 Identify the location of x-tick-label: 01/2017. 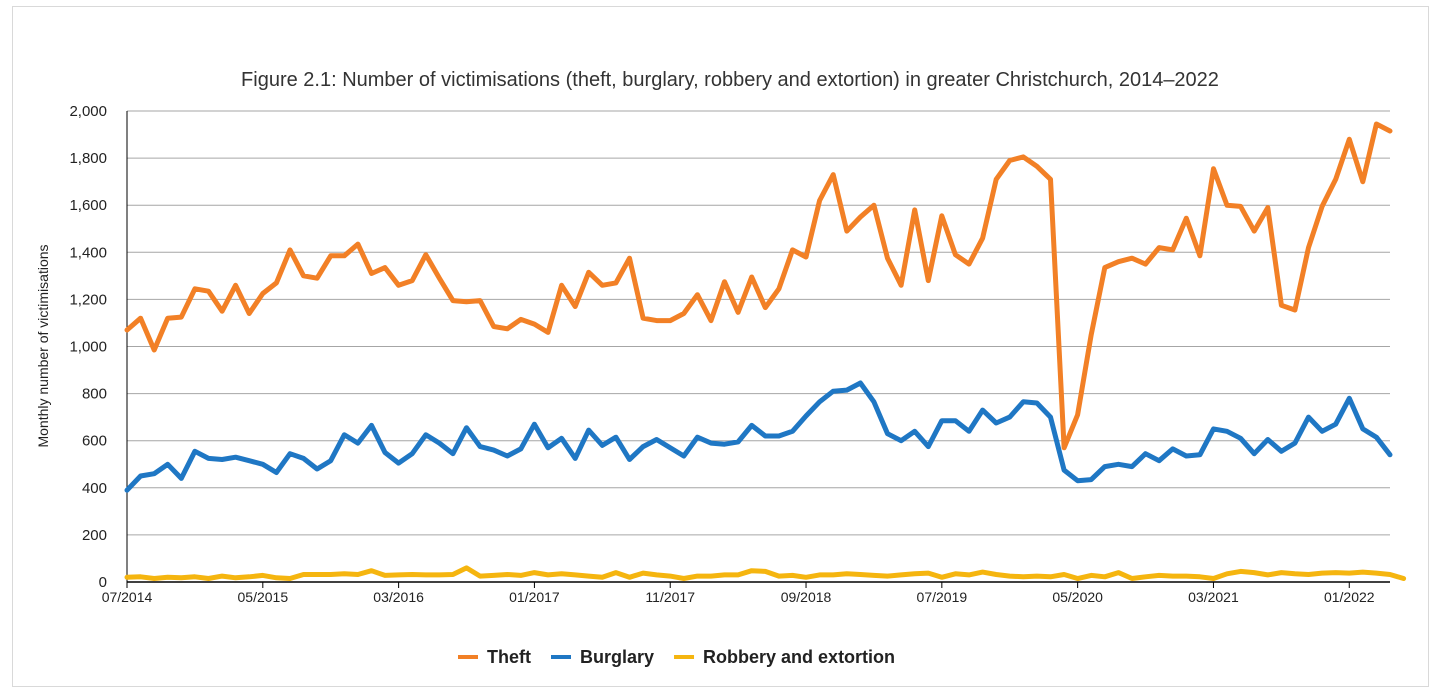
(534, 597).